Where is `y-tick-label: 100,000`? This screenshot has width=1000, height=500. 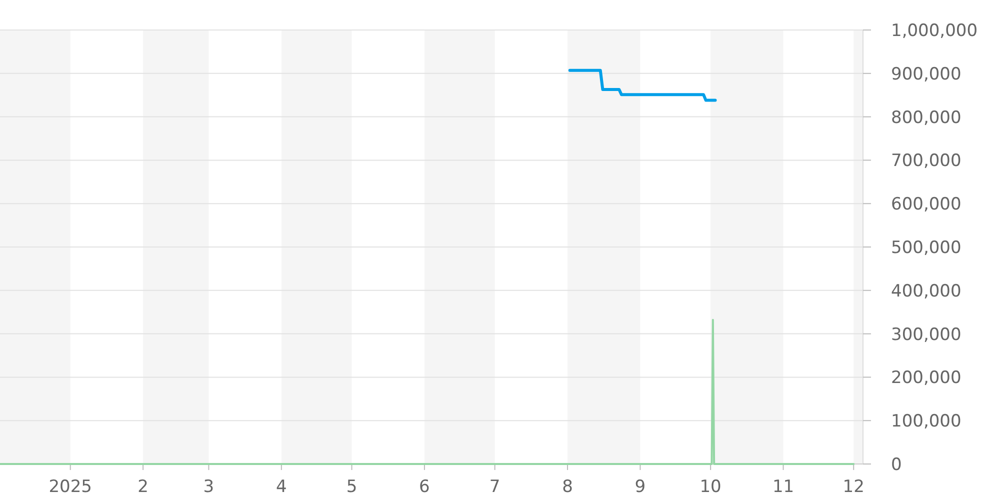
y-tick-label: 100,000 is located at coordinates (926, 422).